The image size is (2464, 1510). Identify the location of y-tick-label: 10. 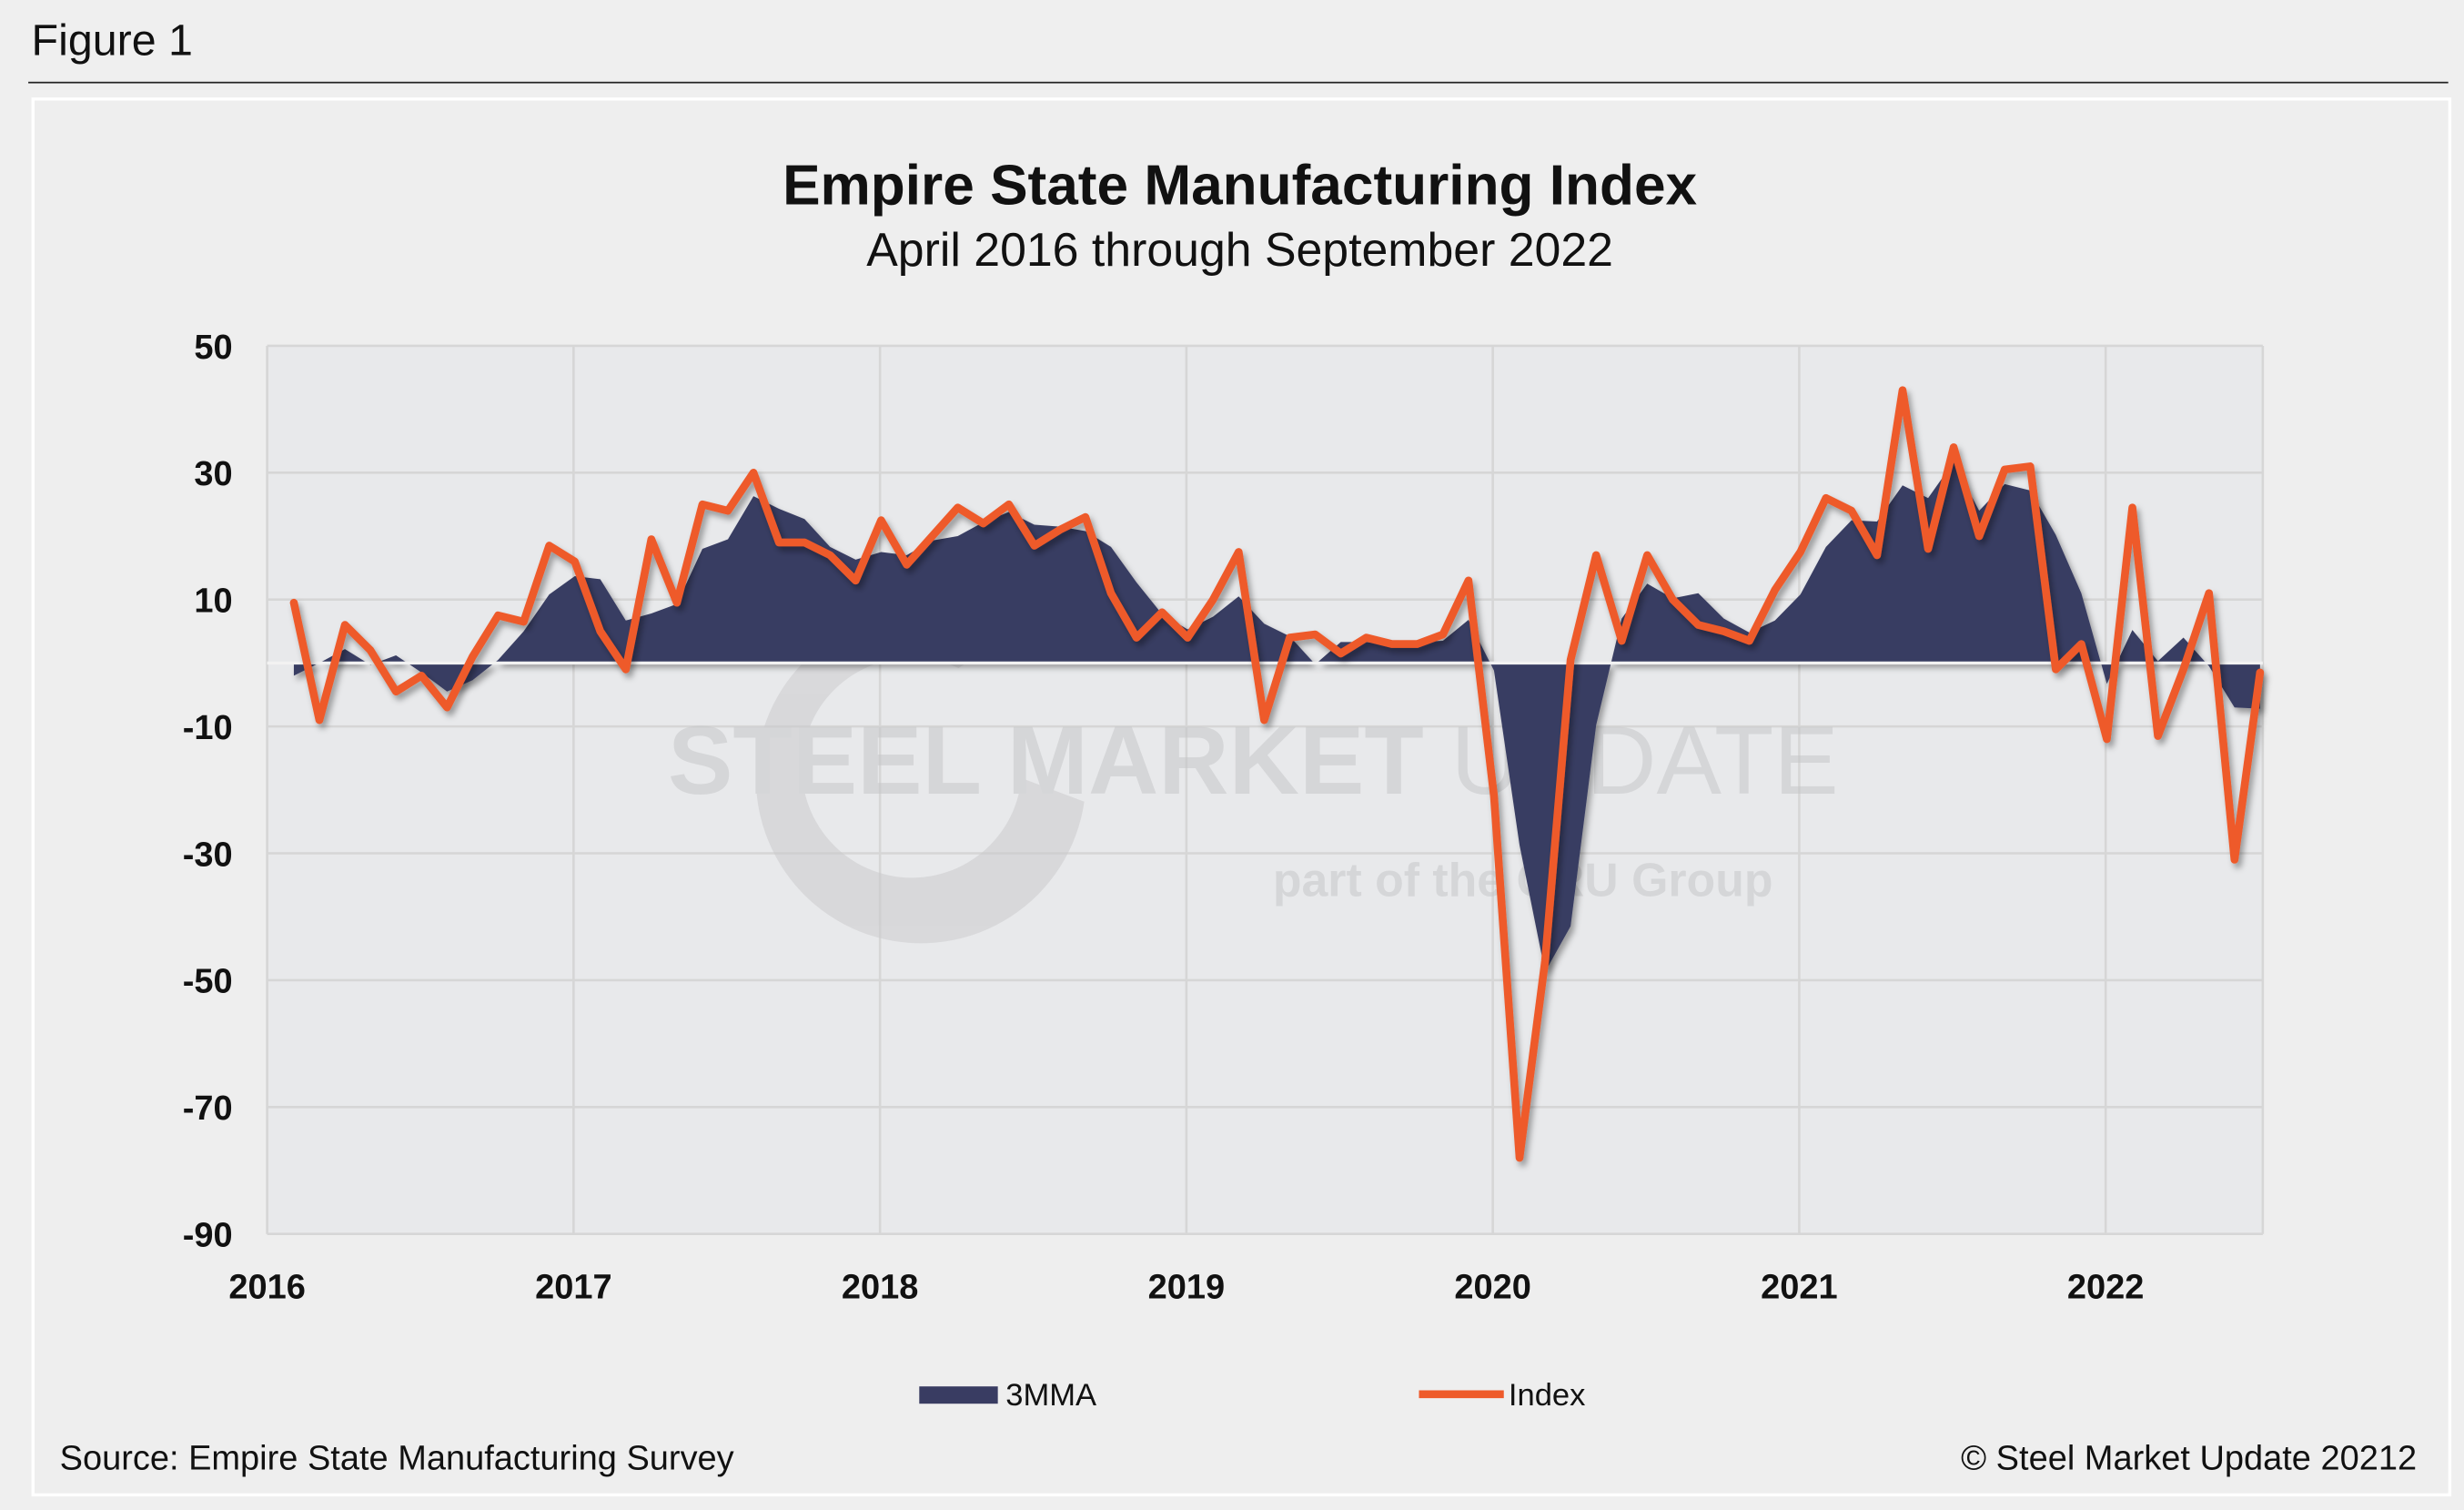
(213, 602).